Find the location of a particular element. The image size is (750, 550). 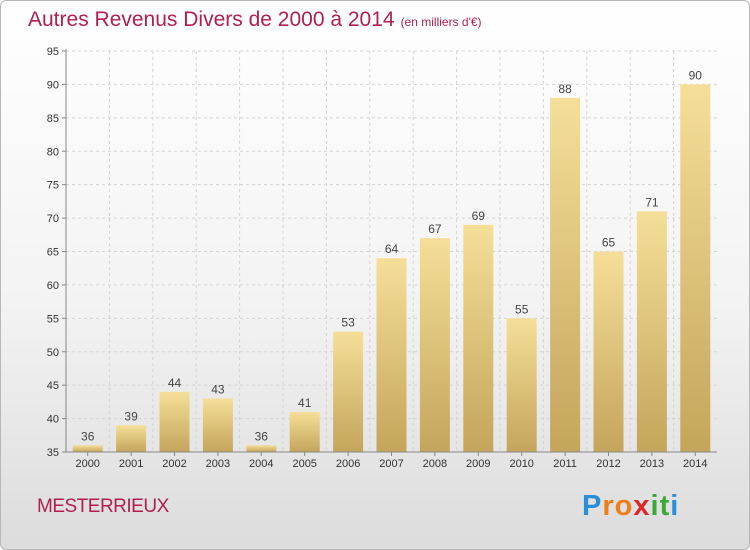

y-tick-label: 75 is located at coordinates (53, 186).